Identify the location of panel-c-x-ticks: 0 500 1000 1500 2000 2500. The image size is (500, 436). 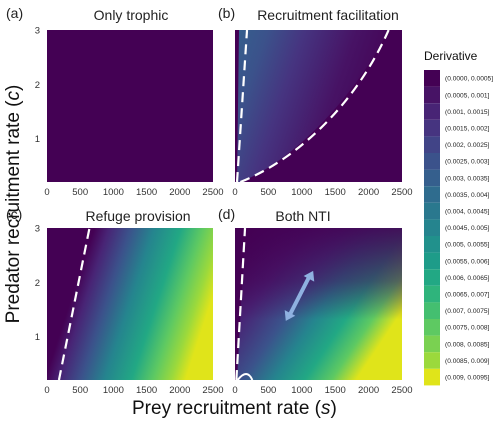
(133, 390).